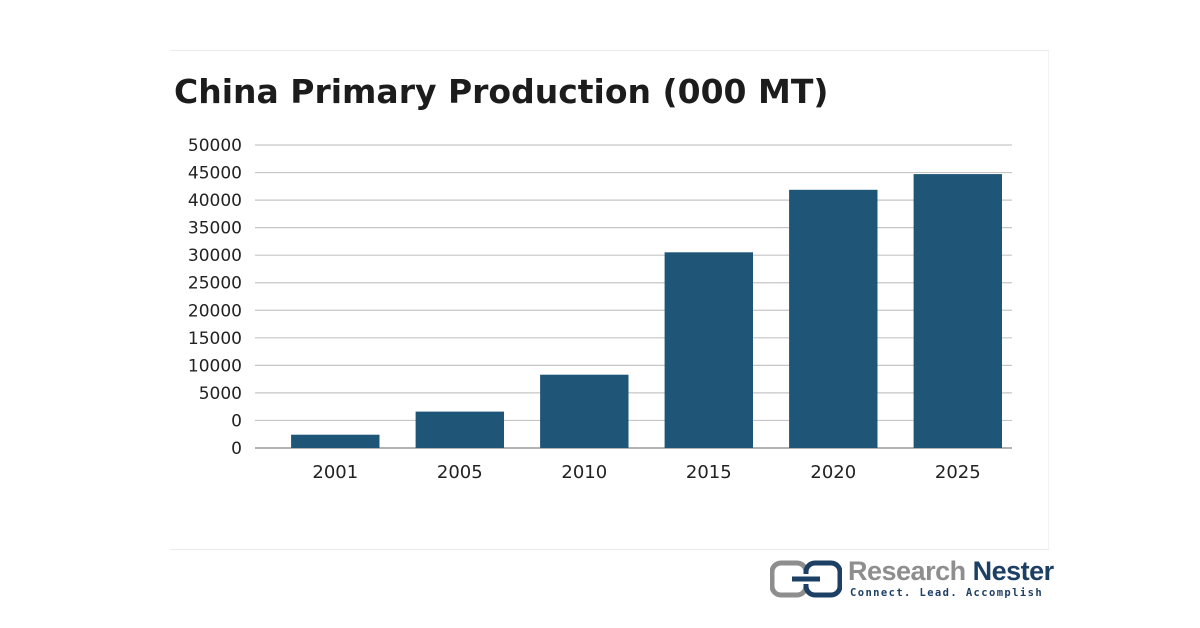  Describe the element at coordinates (833, 472) in the screenshot. I see `x-tick-label: 2020` at that location.